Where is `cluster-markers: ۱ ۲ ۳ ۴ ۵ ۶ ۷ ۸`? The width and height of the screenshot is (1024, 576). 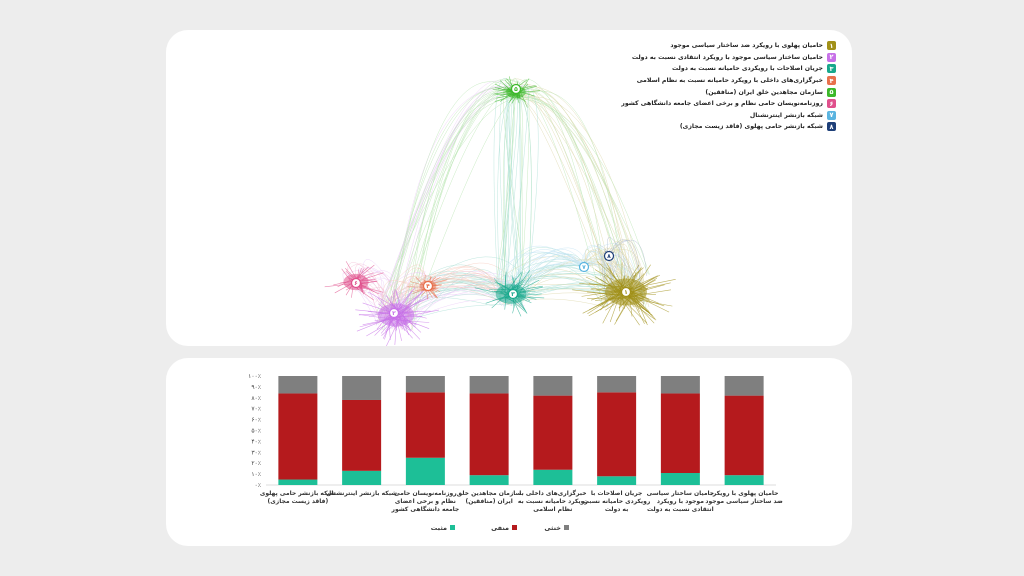
cluster-markers: ۱ ۲ ۳ ۴ ۵ ۶ ۷ ۸ is located at coordinates (491, 201).